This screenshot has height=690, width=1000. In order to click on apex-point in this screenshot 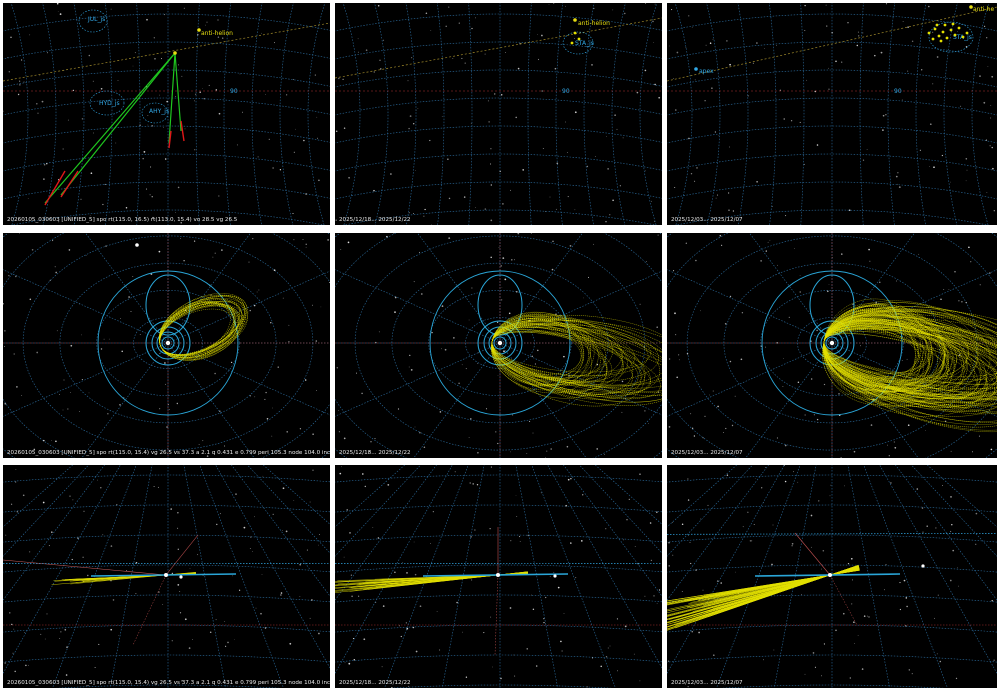, I will do `click(696, 69)`.